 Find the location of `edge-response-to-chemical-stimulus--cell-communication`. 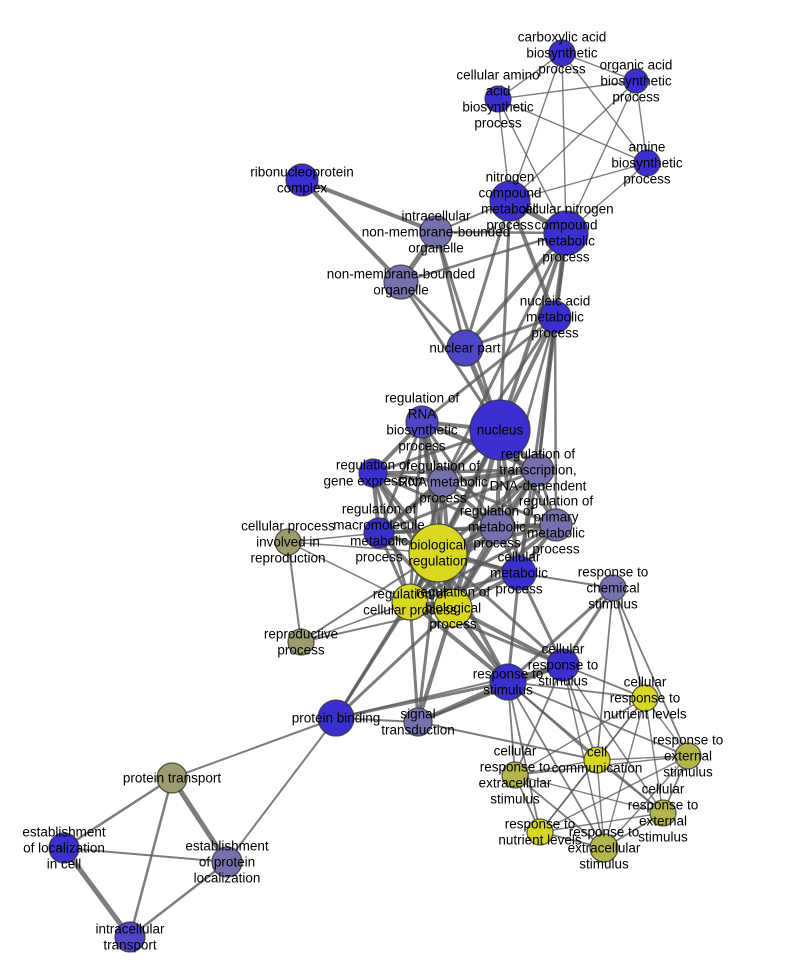

edge-response-to-chemical-stimulus--cell-communication is located at coordinates (605, 674).